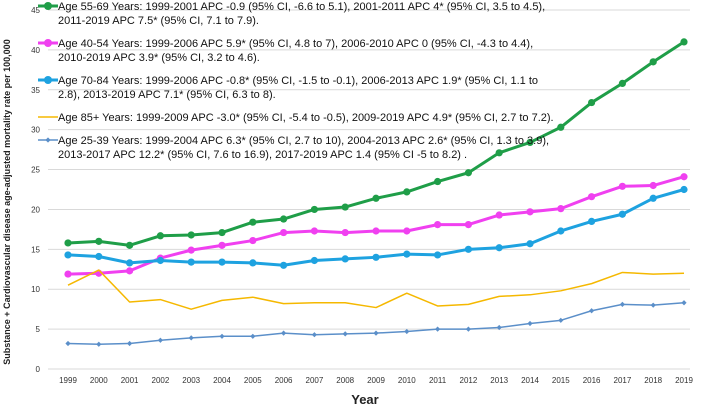 The height and width of the screenshot is (408, 709). I want to click on series-line, so click(376, 289).